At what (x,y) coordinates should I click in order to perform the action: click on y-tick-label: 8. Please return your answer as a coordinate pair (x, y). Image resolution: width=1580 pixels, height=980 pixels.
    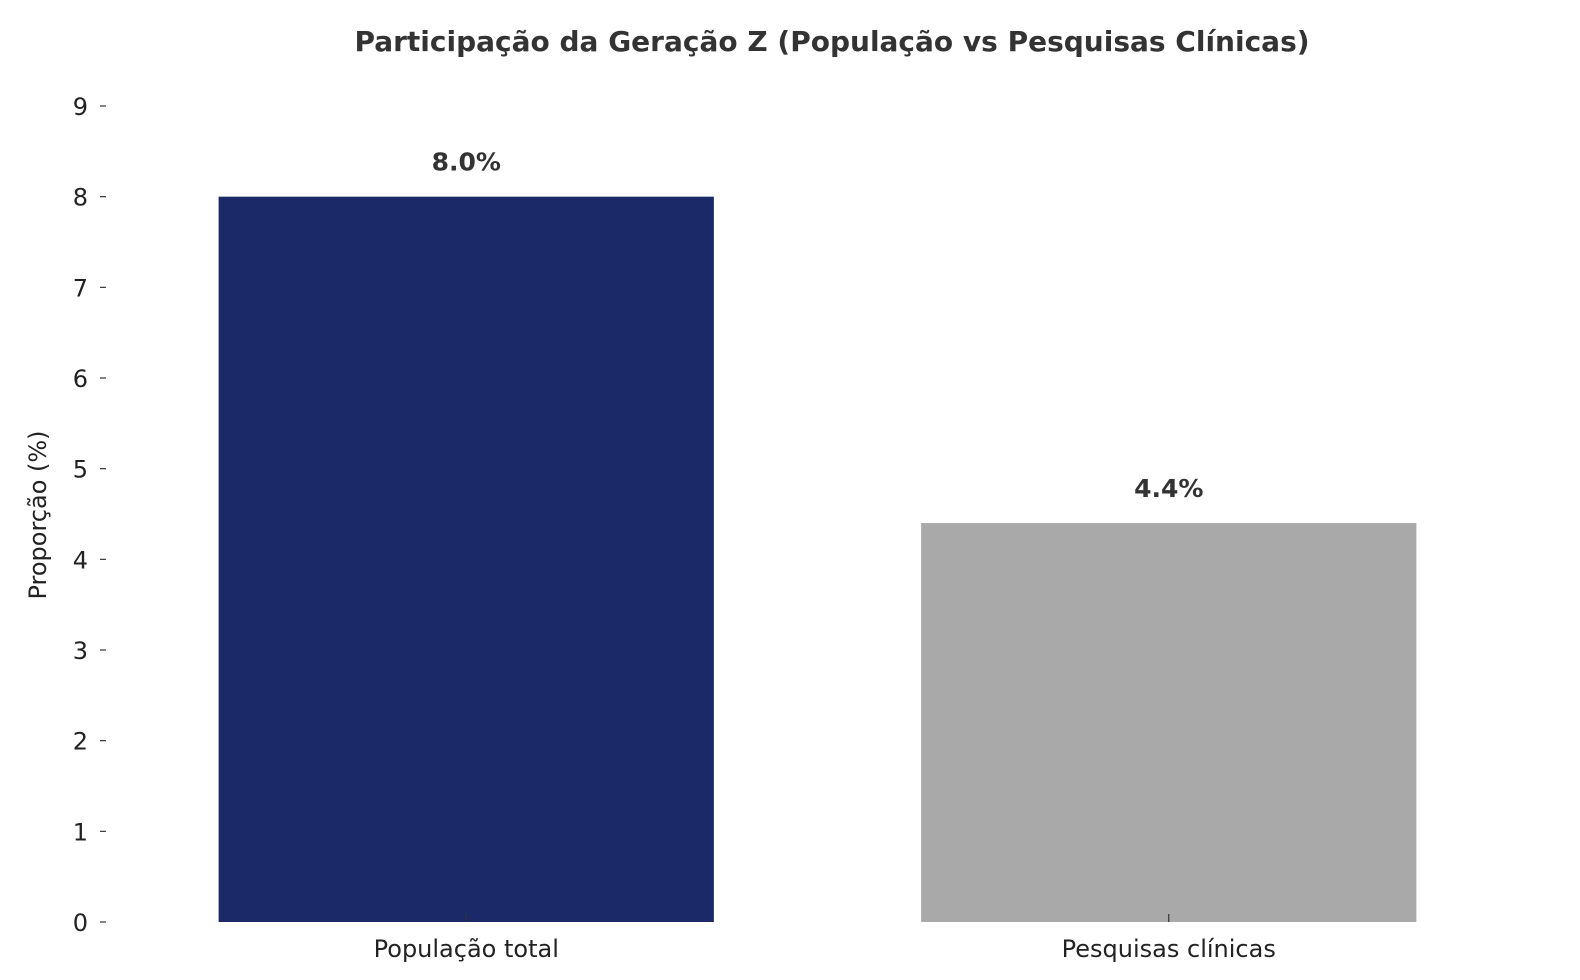
    Looking at the image, I should click on (80, 198).